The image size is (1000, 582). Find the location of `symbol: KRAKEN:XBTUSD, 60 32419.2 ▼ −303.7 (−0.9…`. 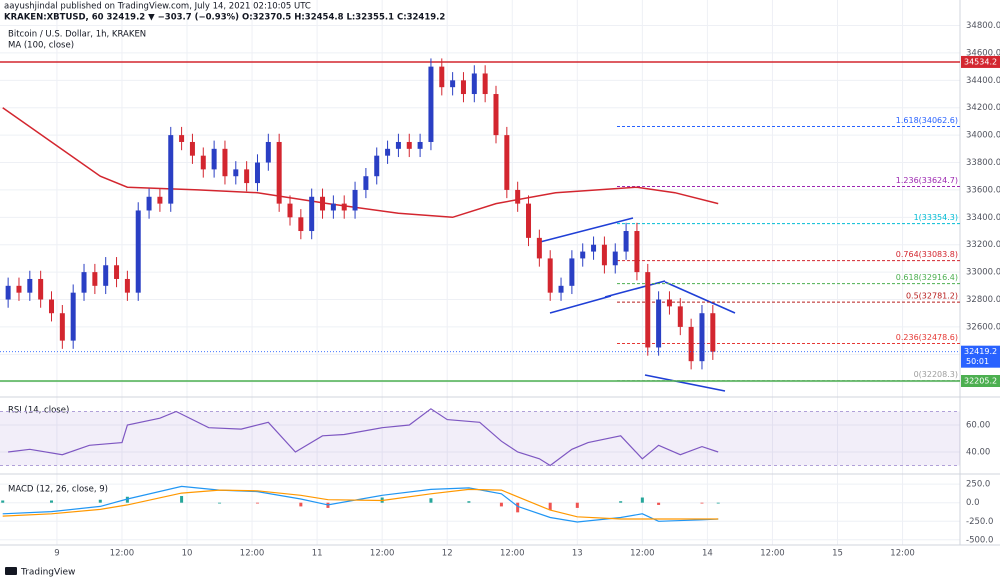

symbol: KRAKEN:XBTUSD, 60 32419.2 ▼ −303.7 (−0.9… is located at coordinates (224, 18).